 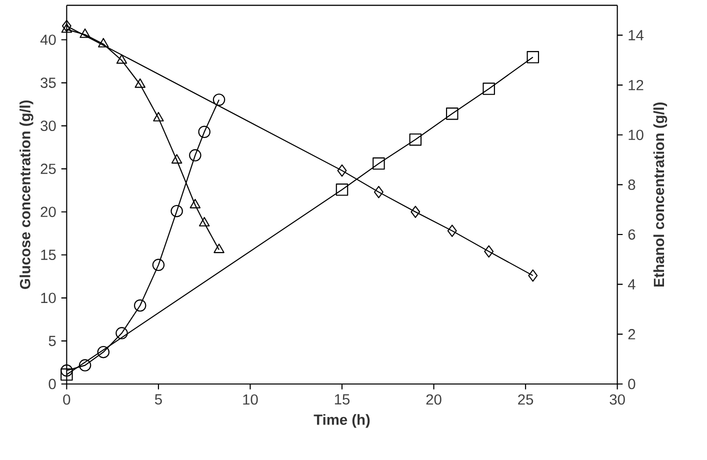 I want to click on y2-tick-label: 14, so click(x=636, y=35).